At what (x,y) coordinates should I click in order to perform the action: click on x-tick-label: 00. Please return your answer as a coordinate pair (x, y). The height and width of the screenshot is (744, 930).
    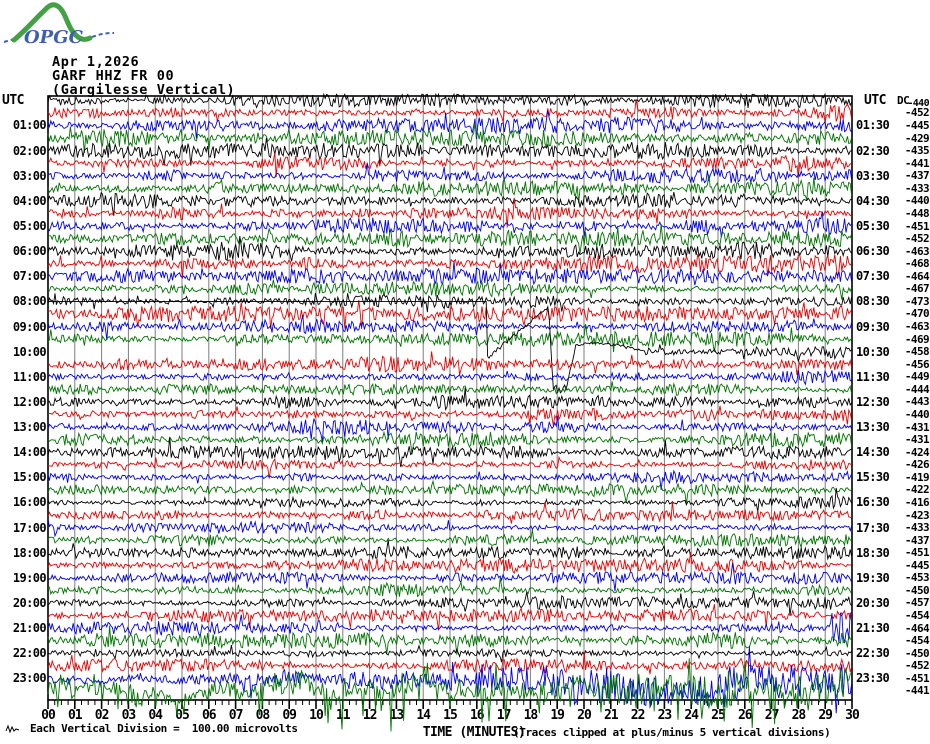
    Looking at the image, I should click on (48, 715).